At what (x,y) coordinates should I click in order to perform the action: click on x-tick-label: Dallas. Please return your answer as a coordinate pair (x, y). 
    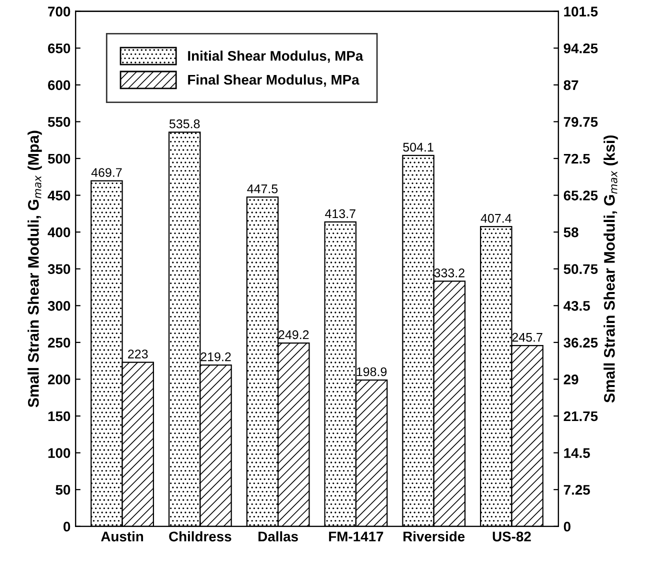
    Looking at the image, I should click on (278, 536).